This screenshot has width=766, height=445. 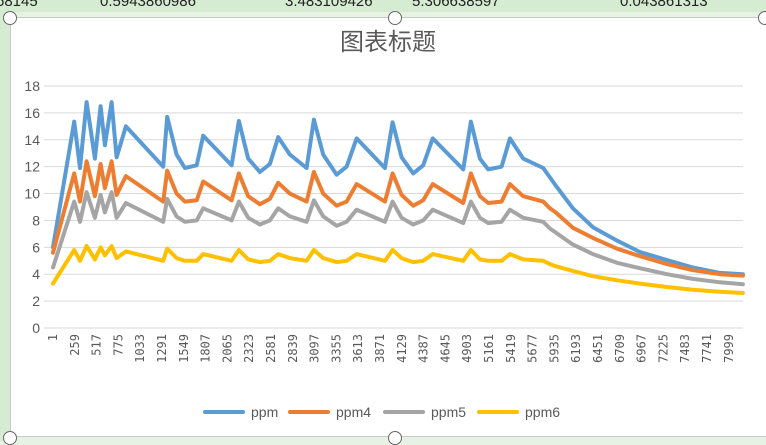 What do you see at coordinates (329, 5) in the screenshot?
I see `sheet-cell: 3.483109426` at bounding box center [329, 5].